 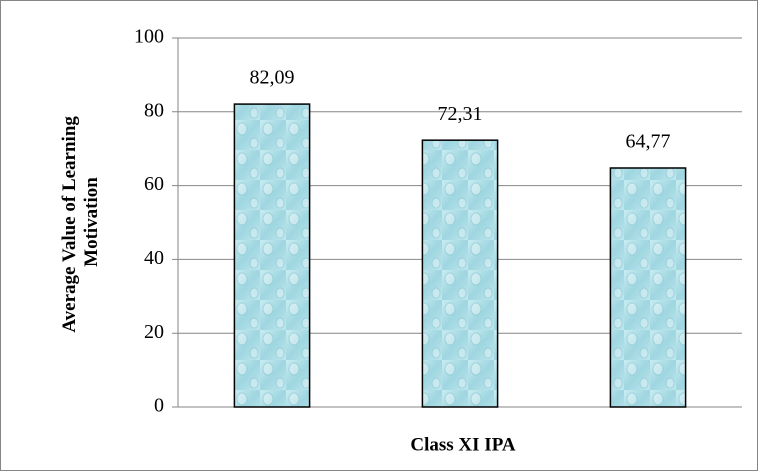 What do you see at coordinates (154, 110) in the screenshot?
I see `y-tick-label: 80` at bounding box center [154, 110].